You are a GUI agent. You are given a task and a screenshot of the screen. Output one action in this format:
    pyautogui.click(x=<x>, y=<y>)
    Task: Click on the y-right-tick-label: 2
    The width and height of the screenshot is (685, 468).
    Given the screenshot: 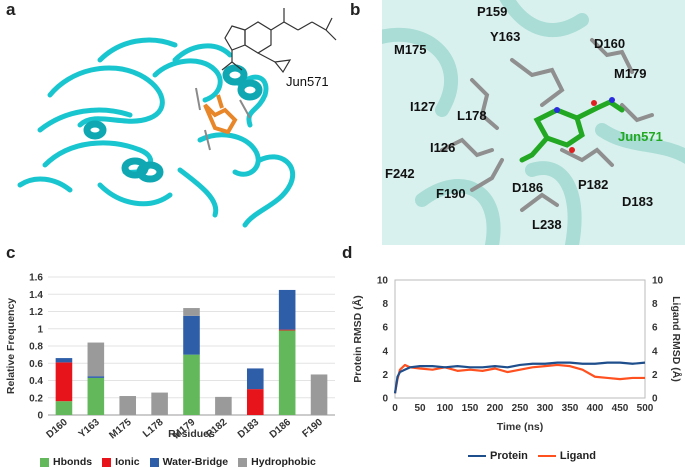 What is the action you would take?
    pyautogui.click(x=655, y=375)
    